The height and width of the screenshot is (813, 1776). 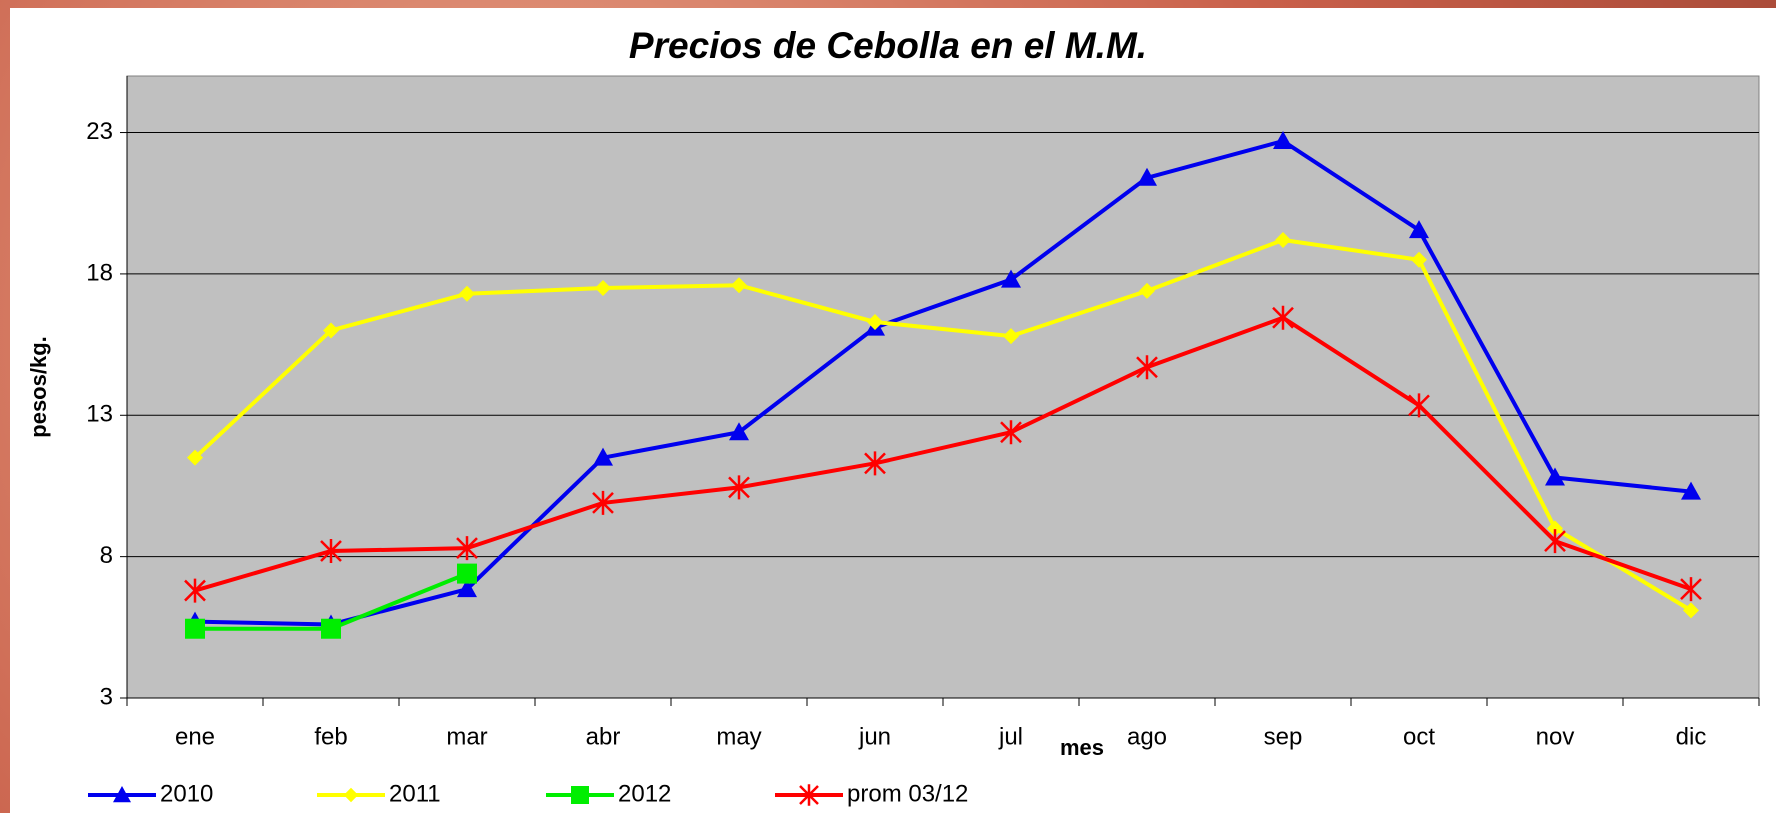 I want to click on x-tick-label: feb, so click(x=330, y=736).